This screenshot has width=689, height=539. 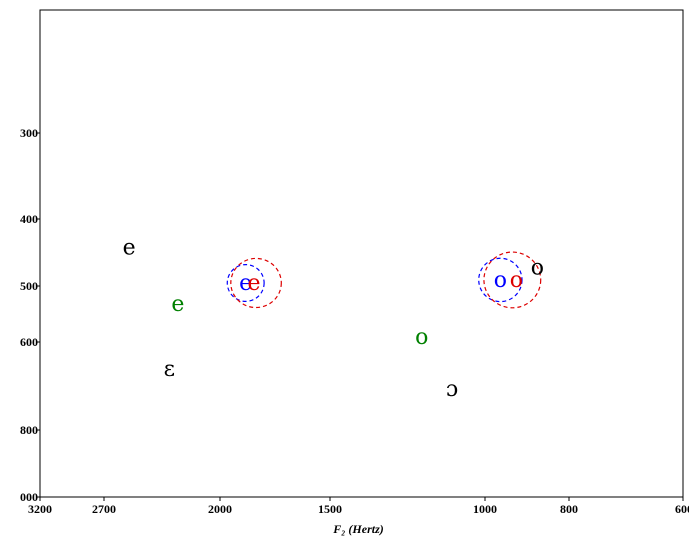 What do you see at coordinates (169, 369) in the screenshot?
I see `vowel-point: ɛ` at bounding box center [169, 369].